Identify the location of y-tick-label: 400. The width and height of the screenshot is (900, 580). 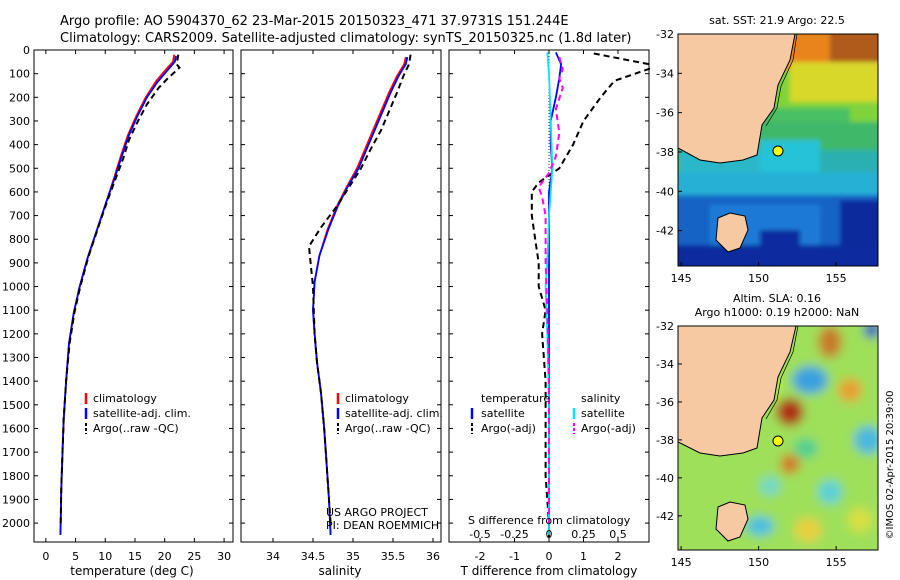
(19, 145).